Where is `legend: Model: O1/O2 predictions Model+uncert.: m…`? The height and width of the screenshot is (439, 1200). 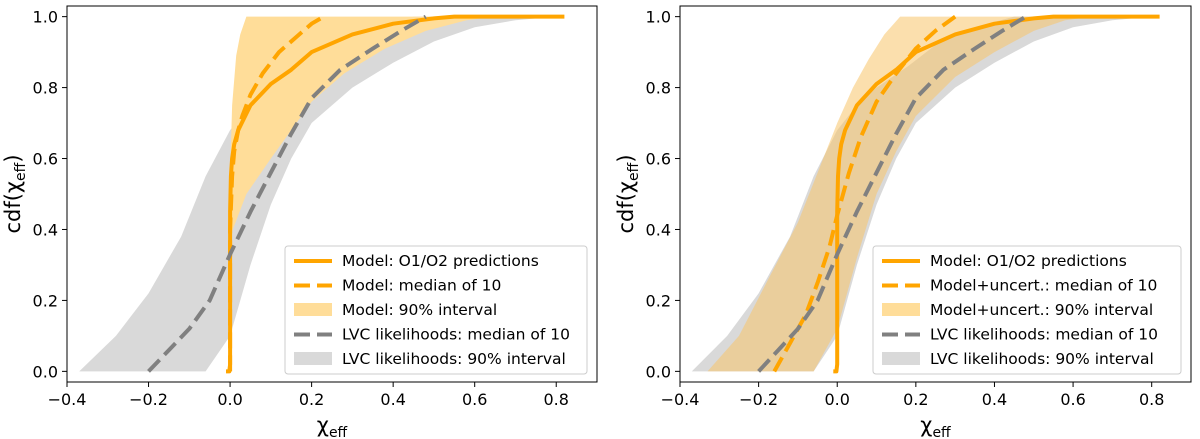
legend: Model: O1/O2 predictions Model+uncert.: m… is located at coordinates (1027, 310).